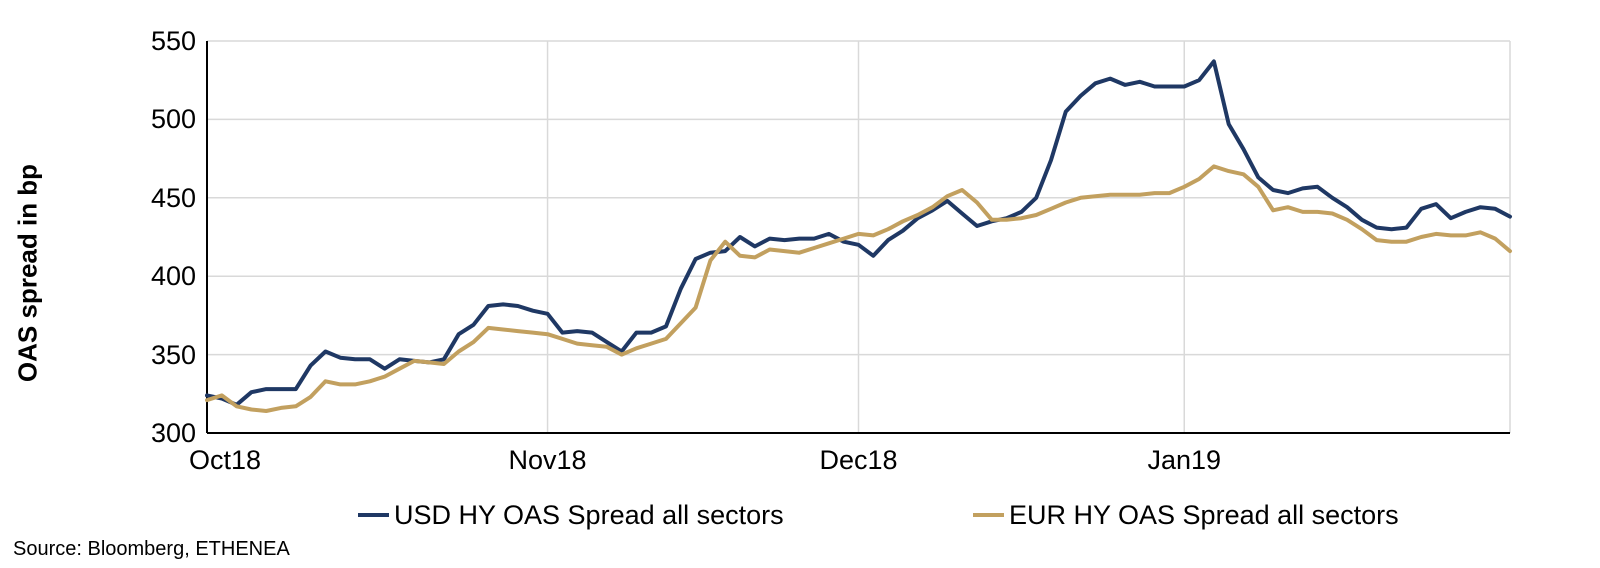 The height and width of the screenshot is (568, 1600). What do you see at coordinates (589, 515) in the screenshot?
I see `usd-legend-label: USD HY OAS Spread all sectors` at bounding box center [589, 515].